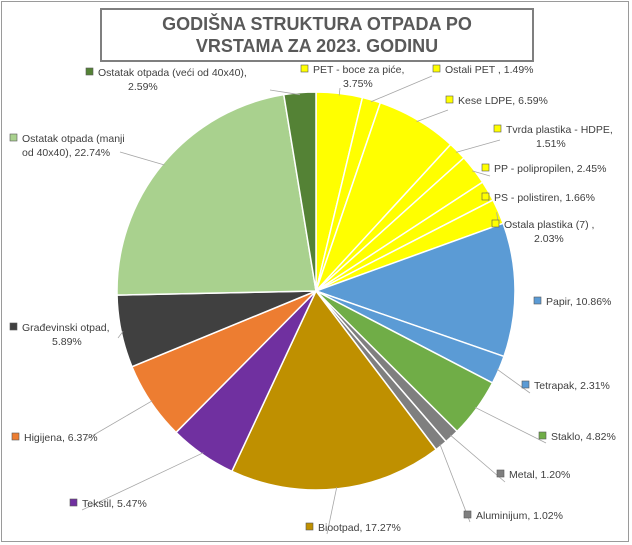 This screenshot has width=632, height=545. I want to click on data-label: PS - polistiren, 1.66%, so click(538, 198).